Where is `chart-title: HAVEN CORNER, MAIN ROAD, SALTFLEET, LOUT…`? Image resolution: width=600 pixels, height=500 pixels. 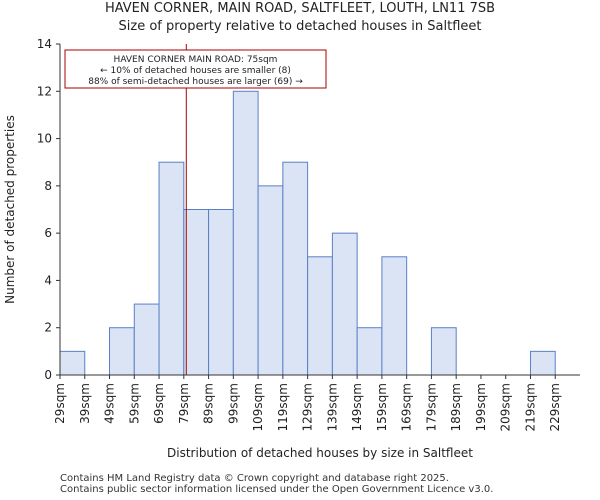
chart-title: HAVEN CORNER, MAIN ROAD, SALTFLEET, LOUT… is located at coordinates (300, 8).